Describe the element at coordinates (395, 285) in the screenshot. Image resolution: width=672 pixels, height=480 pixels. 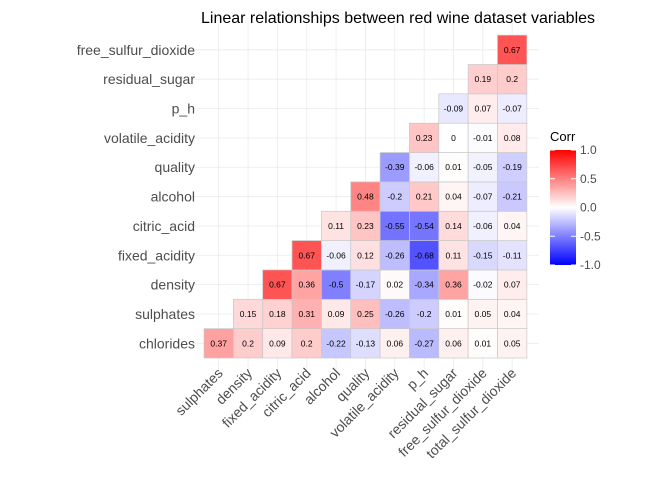
I see `cell-value-label: 0.02` at that location.